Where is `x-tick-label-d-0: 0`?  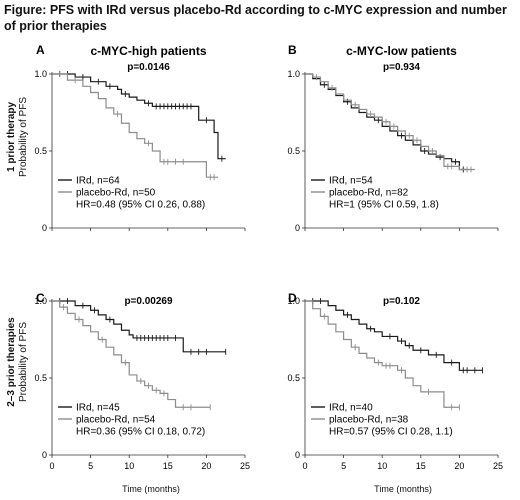 x-tick-label-d-0: 0 is located at coordinates (304, 466).